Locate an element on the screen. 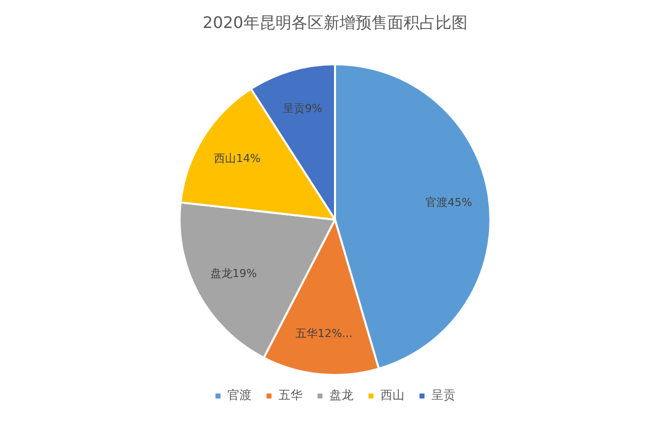 The height and width of the screenshot is (426, 670). legend-label: 官渡 is located at coordinates (240, 395).